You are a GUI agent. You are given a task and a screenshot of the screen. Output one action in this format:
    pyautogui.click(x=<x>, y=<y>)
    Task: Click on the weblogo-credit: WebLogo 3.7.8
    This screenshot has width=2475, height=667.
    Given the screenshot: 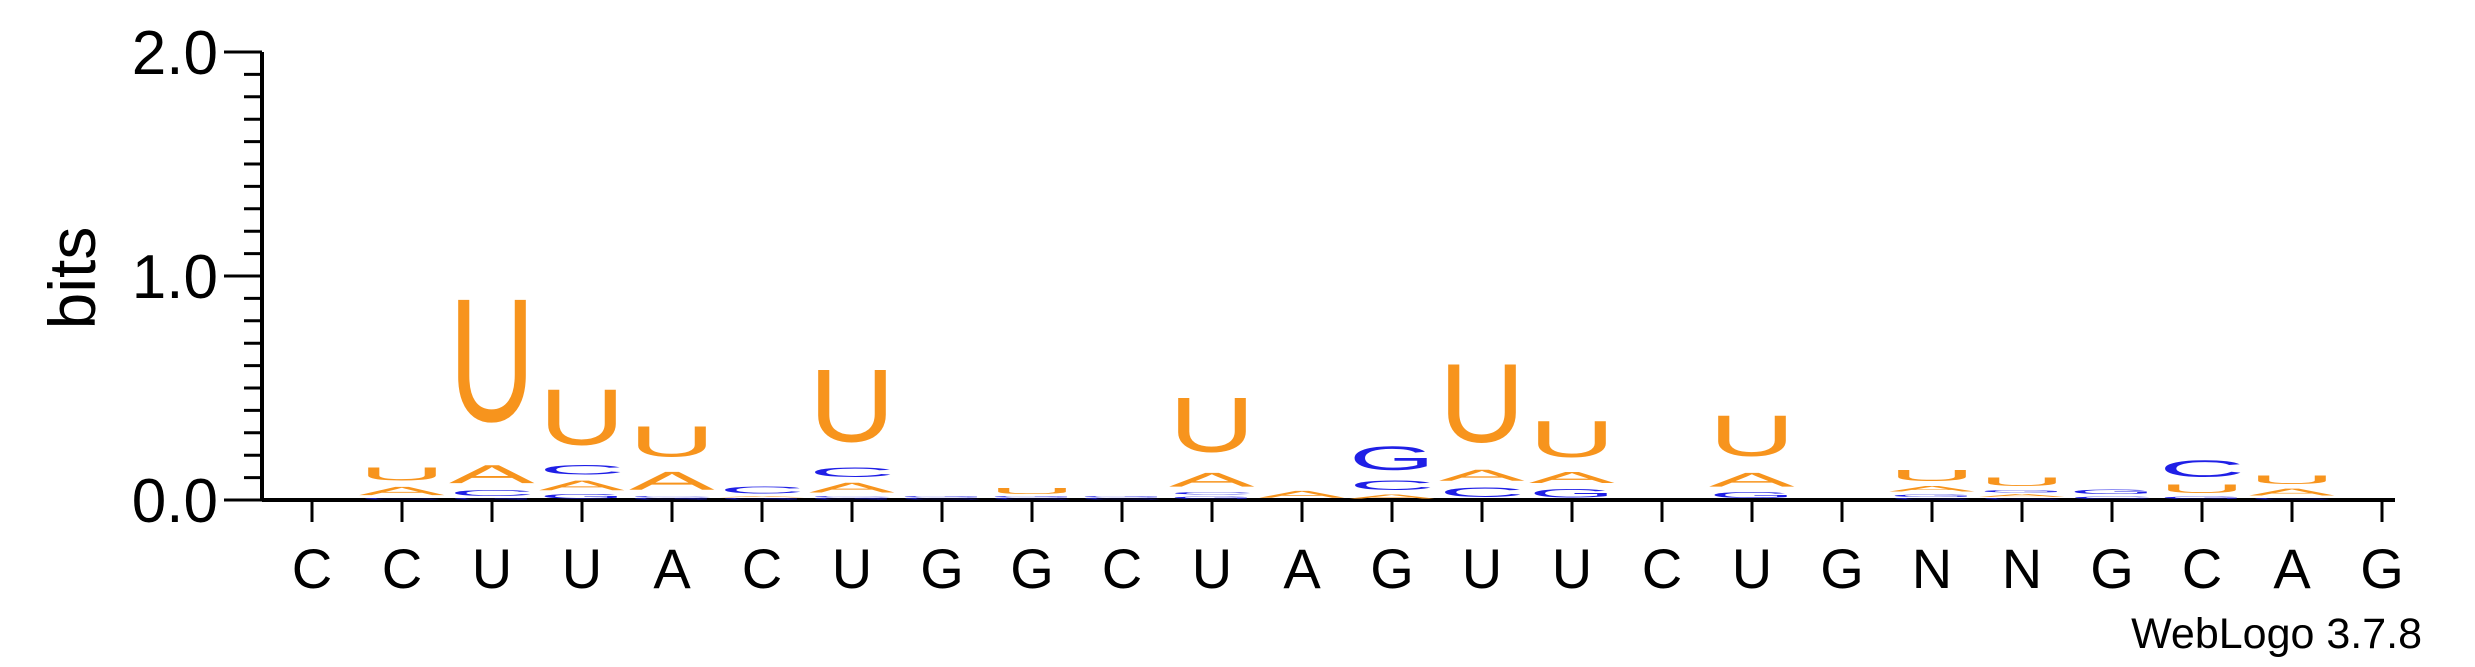 What is the action you would take?
    pyautogui.click(x=2276, y=634)
    